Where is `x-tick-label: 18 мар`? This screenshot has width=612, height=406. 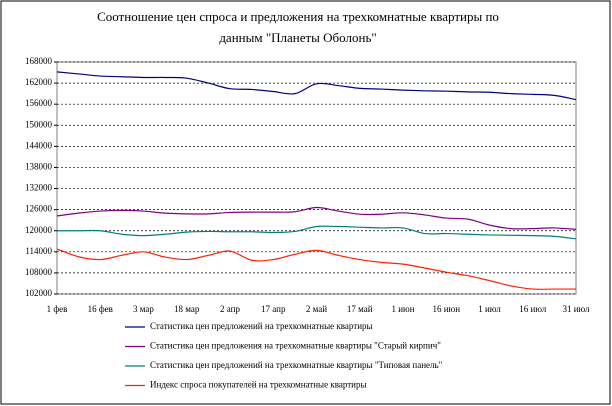
x-tick-label: 18 мар is located at coordinates (187, 309).